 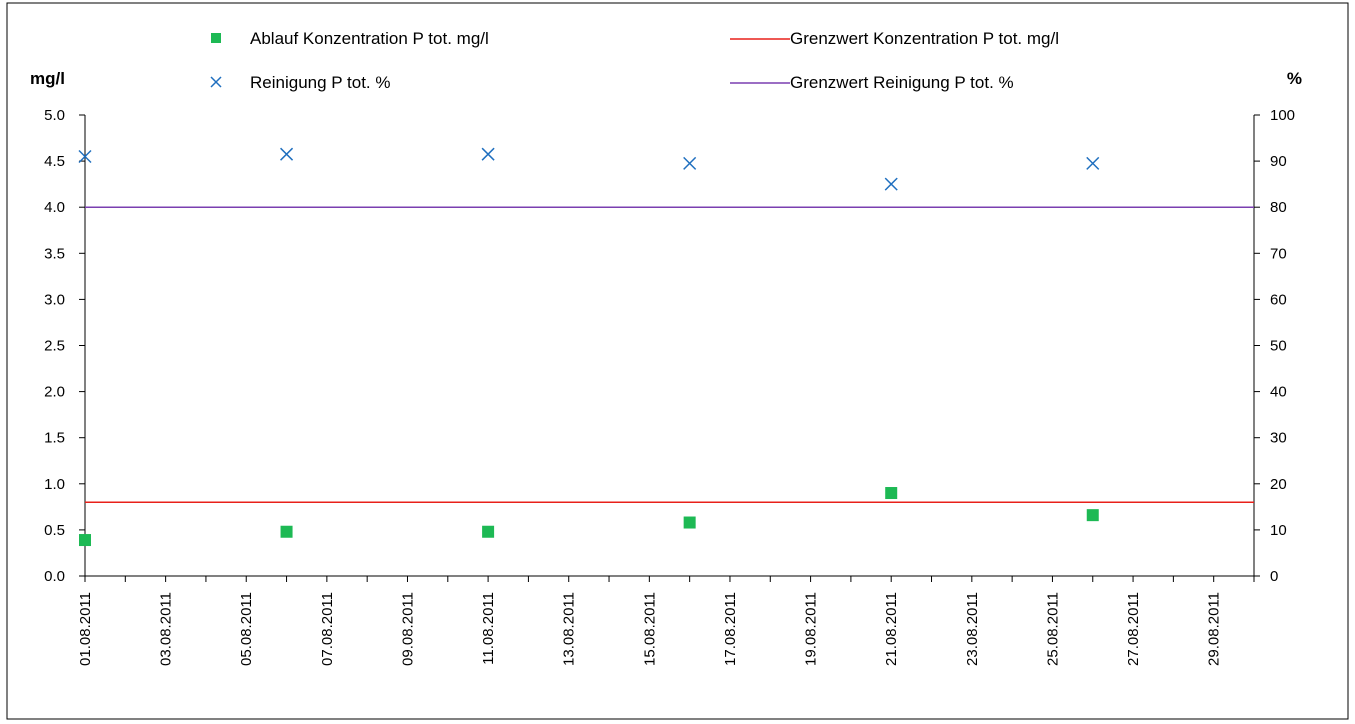 What do you see at coordinates (407, 629) in the screenshot?
I see `x-tick-label: 09.08.2011` at bounding box center [407, 629].